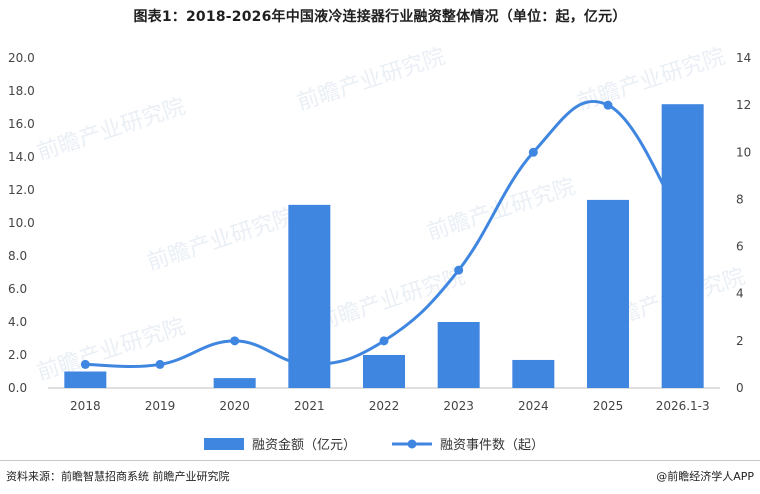 This screenshot has height=494, width=760. I want to click on legend-bar-swatch, so click(224, 444).